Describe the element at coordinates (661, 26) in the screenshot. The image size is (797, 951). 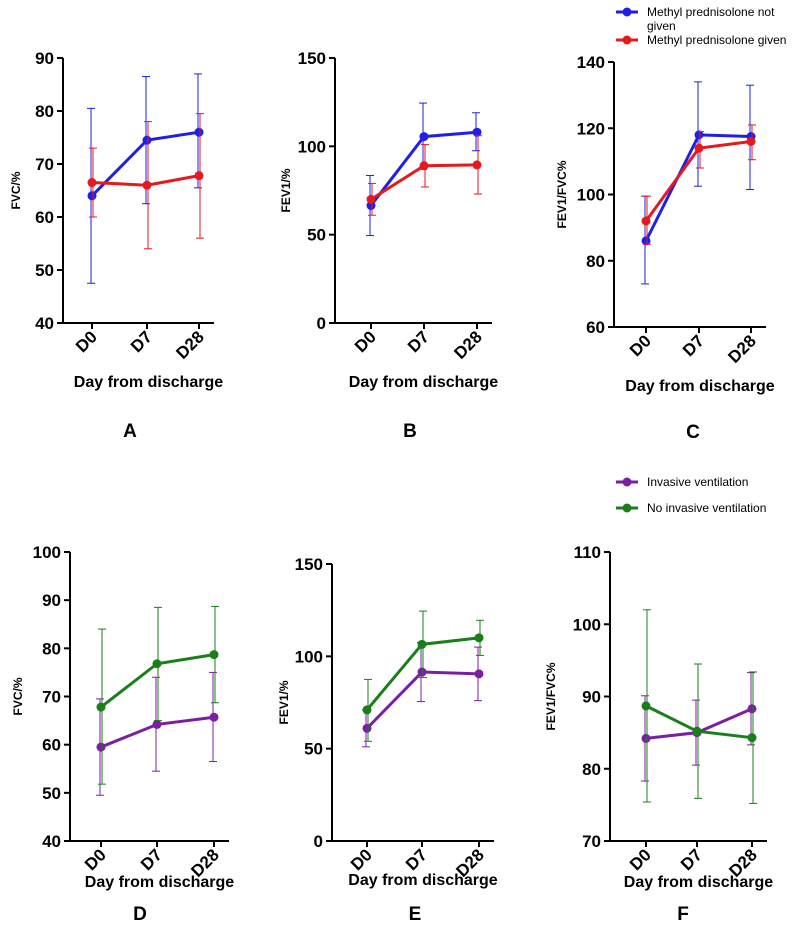
I see `legend-label: given` at that location.